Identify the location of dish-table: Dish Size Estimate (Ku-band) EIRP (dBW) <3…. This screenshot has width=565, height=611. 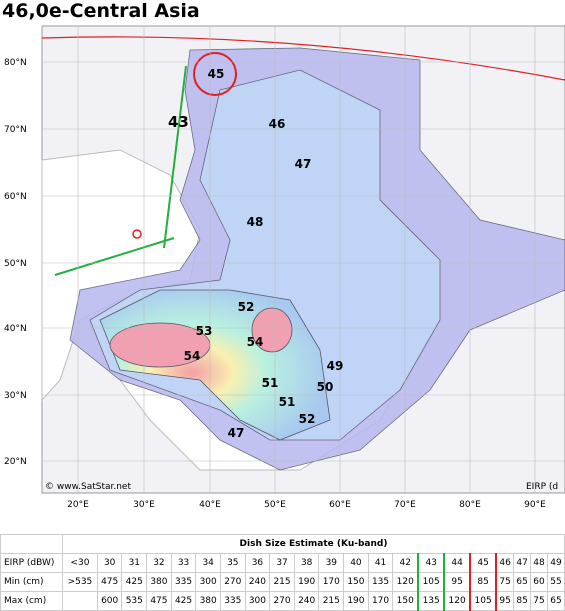
(282, 572).